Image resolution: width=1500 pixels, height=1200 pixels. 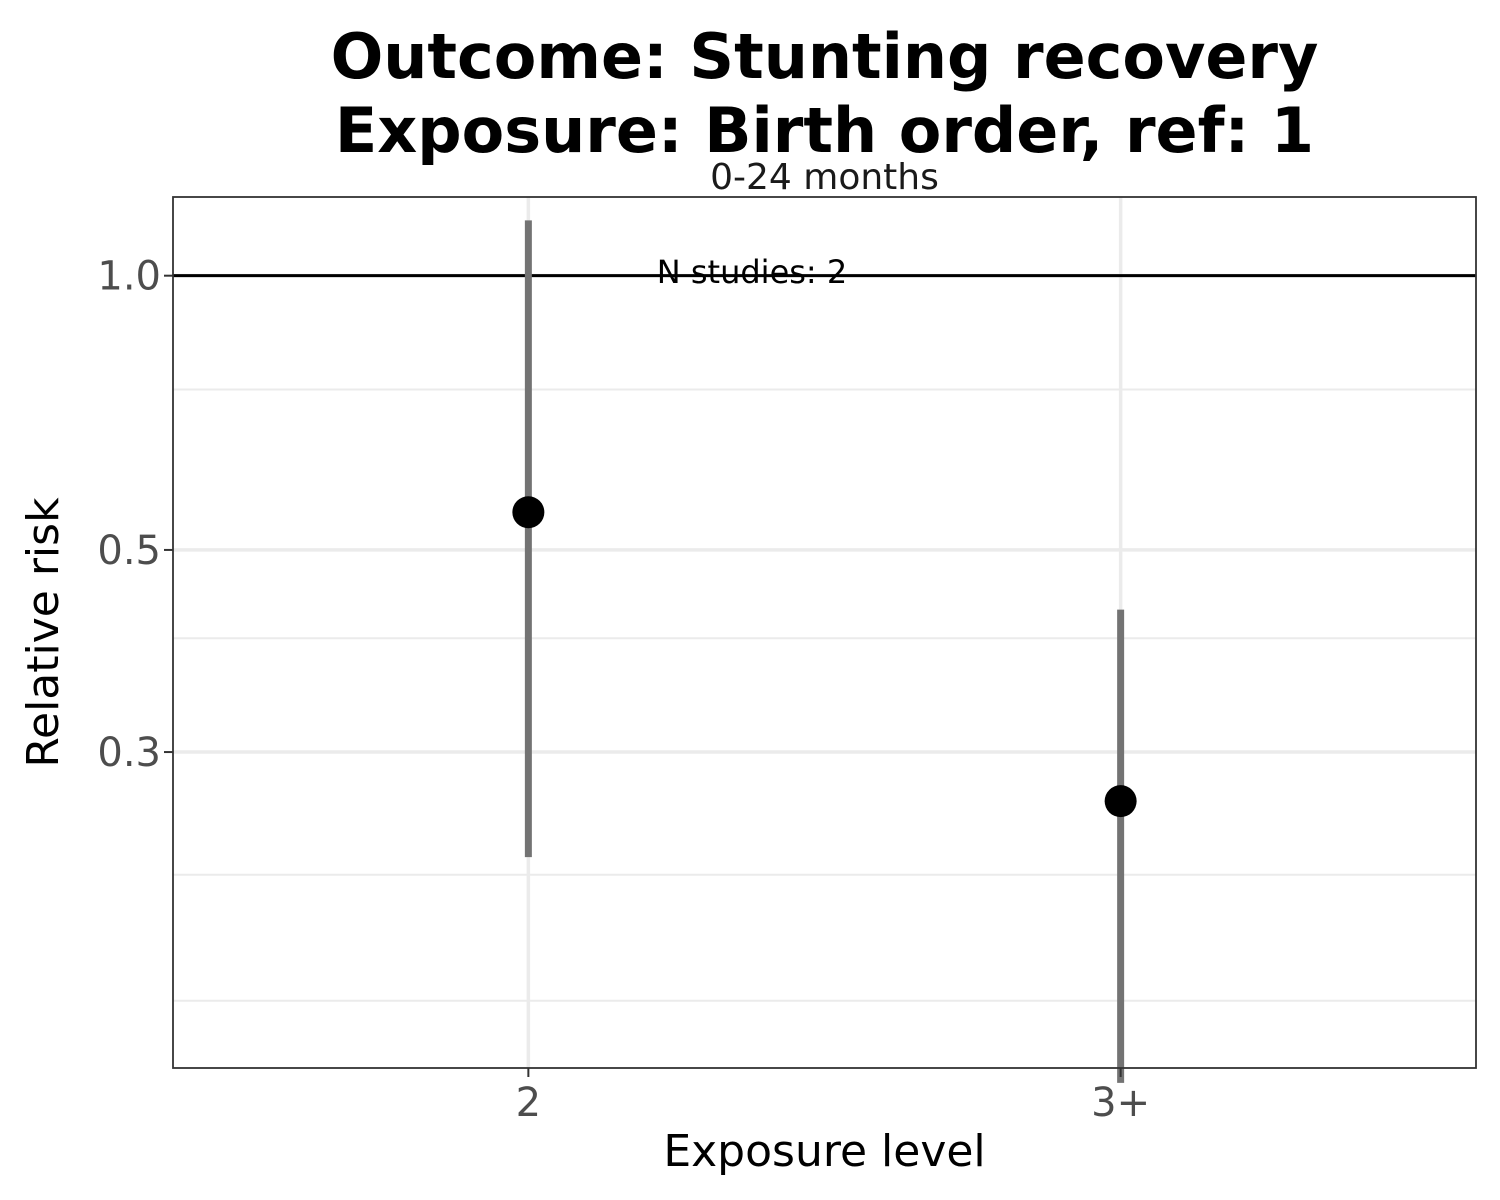 I want to click on x-tick-label: 3+, so click(x=1120, y=1103).